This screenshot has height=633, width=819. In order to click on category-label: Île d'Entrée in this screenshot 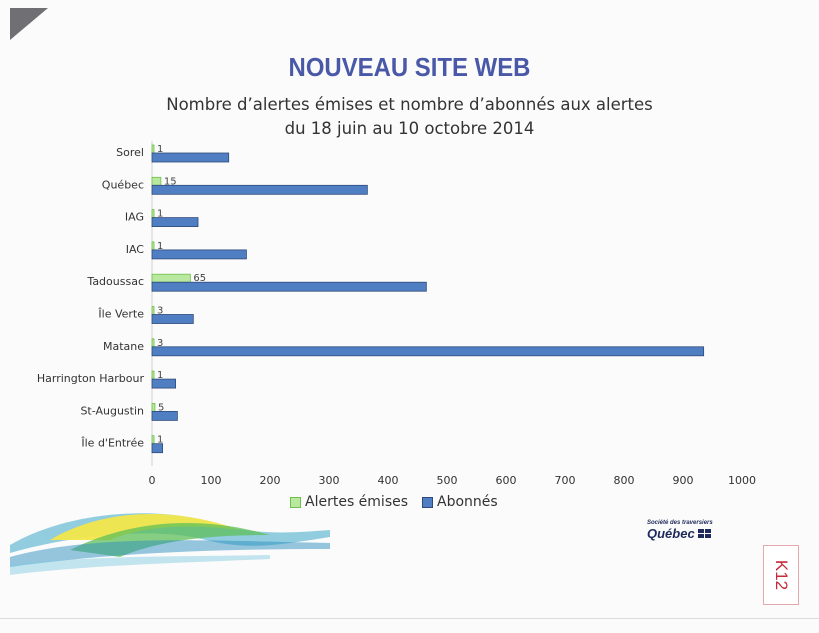, I will do `click(112, 443)`.